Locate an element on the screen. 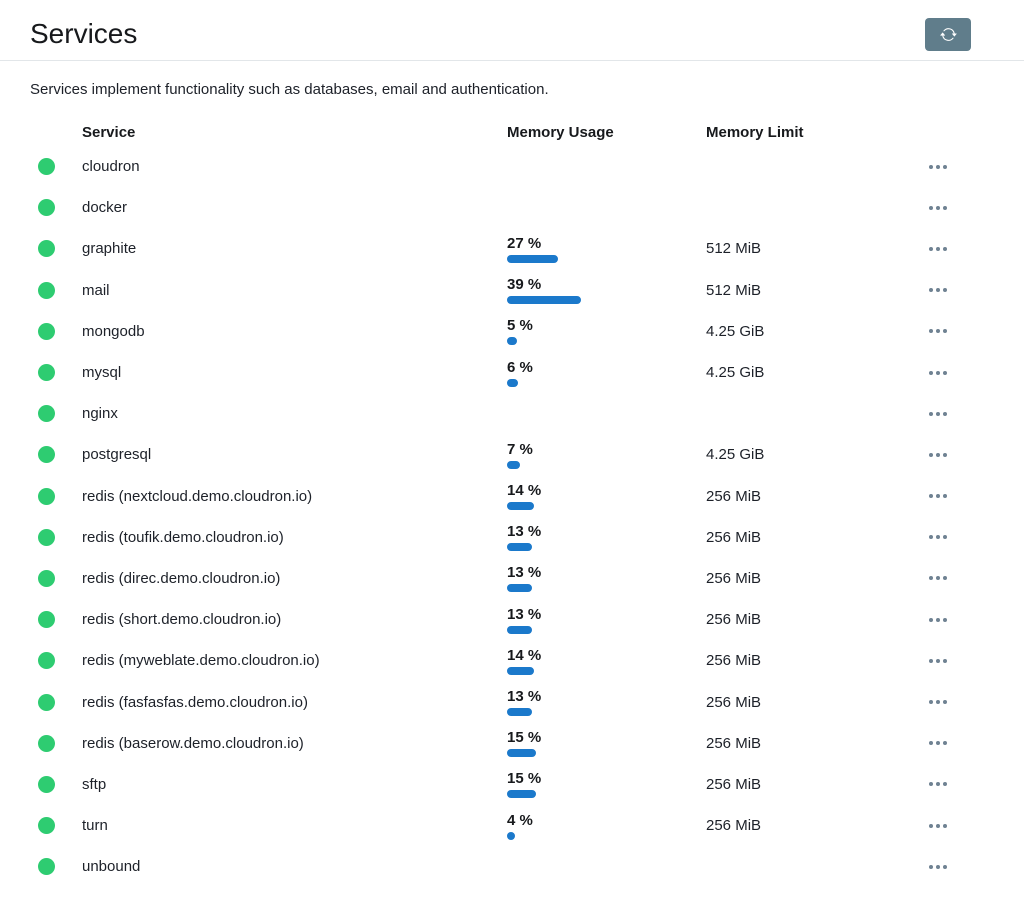 This screenshot has width=1024, height=916. service-name-cell: redis (short.demo.cloudron.io) is located at coordinates (294, 619).